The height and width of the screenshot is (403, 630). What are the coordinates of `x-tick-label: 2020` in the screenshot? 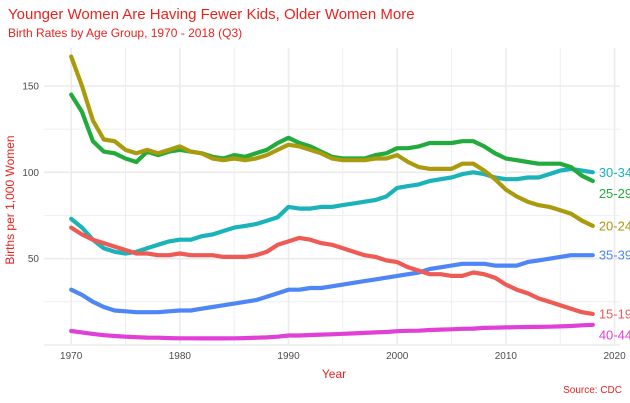 It's located at (614, 356).